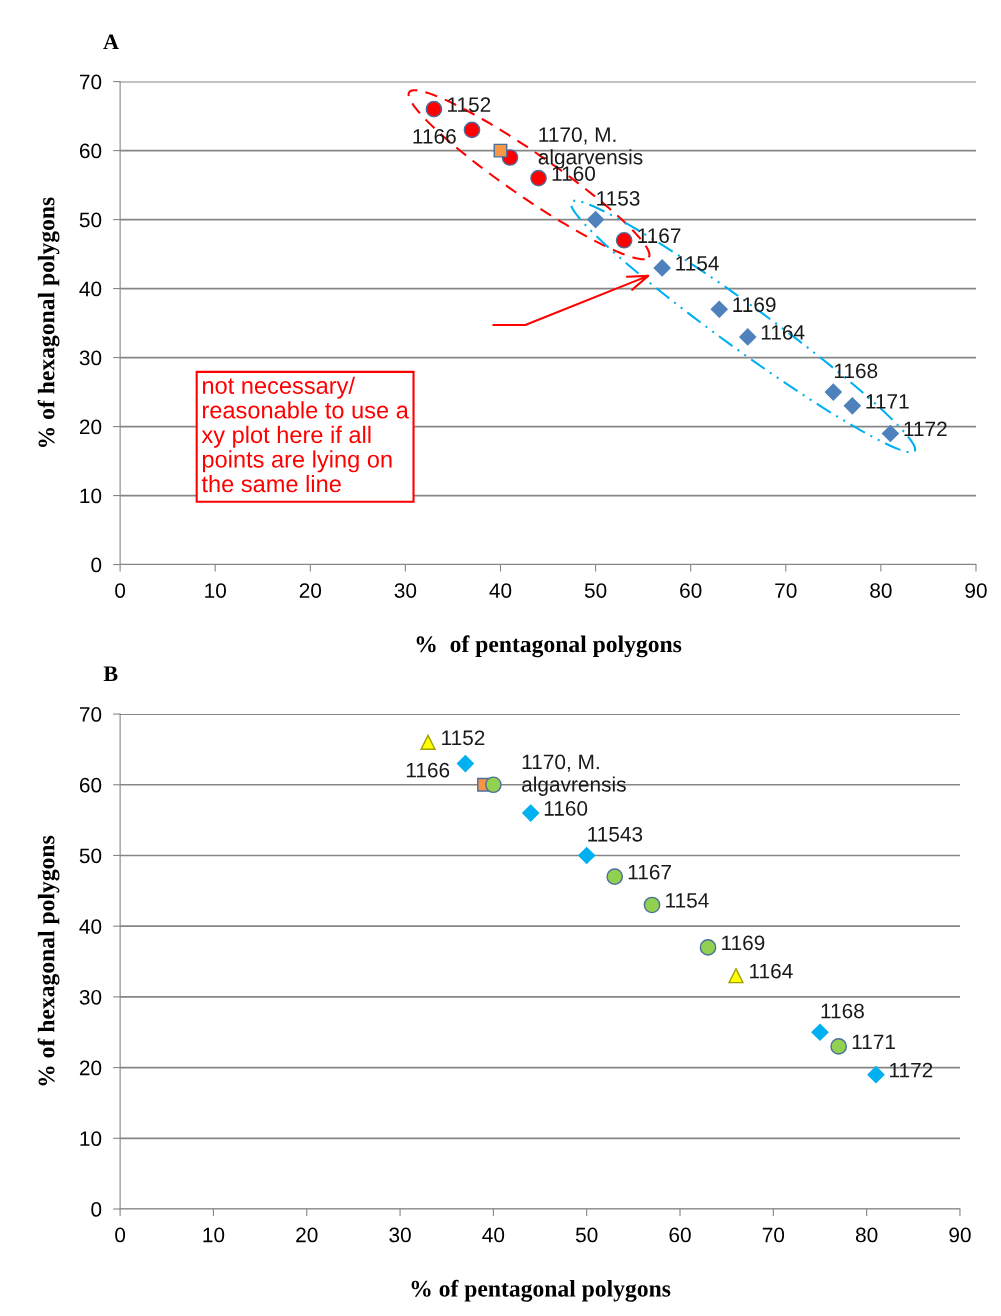 Image resolution: width=1001 pixels, height=1316 pixels. Describe the element at coordinates (615, 834) in the screenshot. I see `annotation: 11543` at that location.